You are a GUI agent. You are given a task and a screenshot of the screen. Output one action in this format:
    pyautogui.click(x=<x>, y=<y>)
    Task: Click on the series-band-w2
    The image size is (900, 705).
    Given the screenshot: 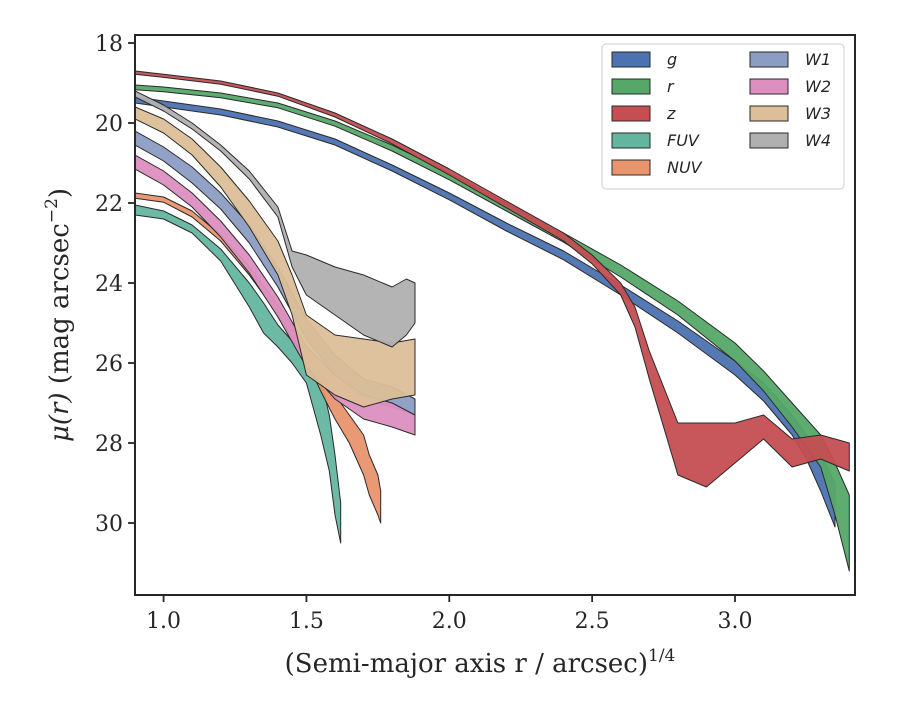 What is the action you would take?
    pyautogui.click(x=275, y=295)
    